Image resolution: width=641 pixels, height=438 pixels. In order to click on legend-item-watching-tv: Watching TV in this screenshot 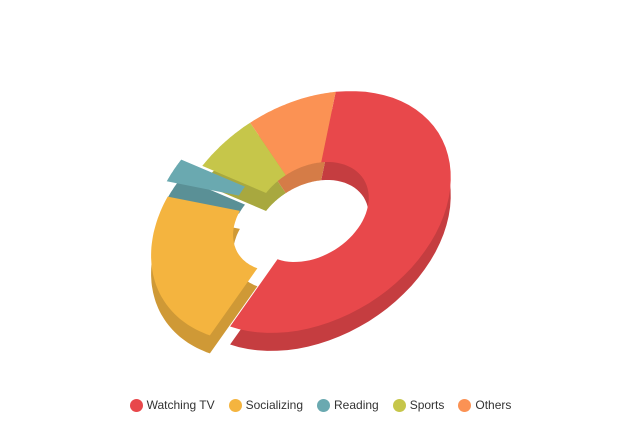, I will do `click(172, 405)`.